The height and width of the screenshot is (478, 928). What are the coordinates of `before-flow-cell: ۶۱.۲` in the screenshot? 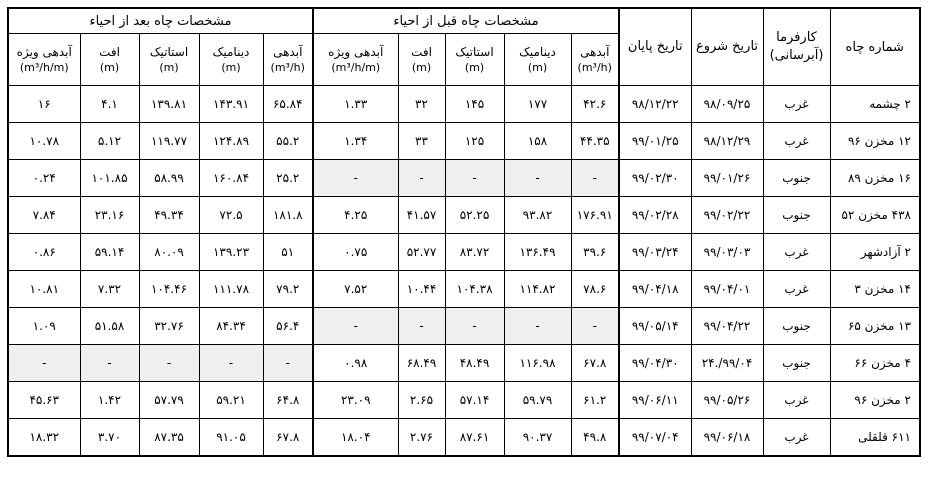 It's located at (595, 400).